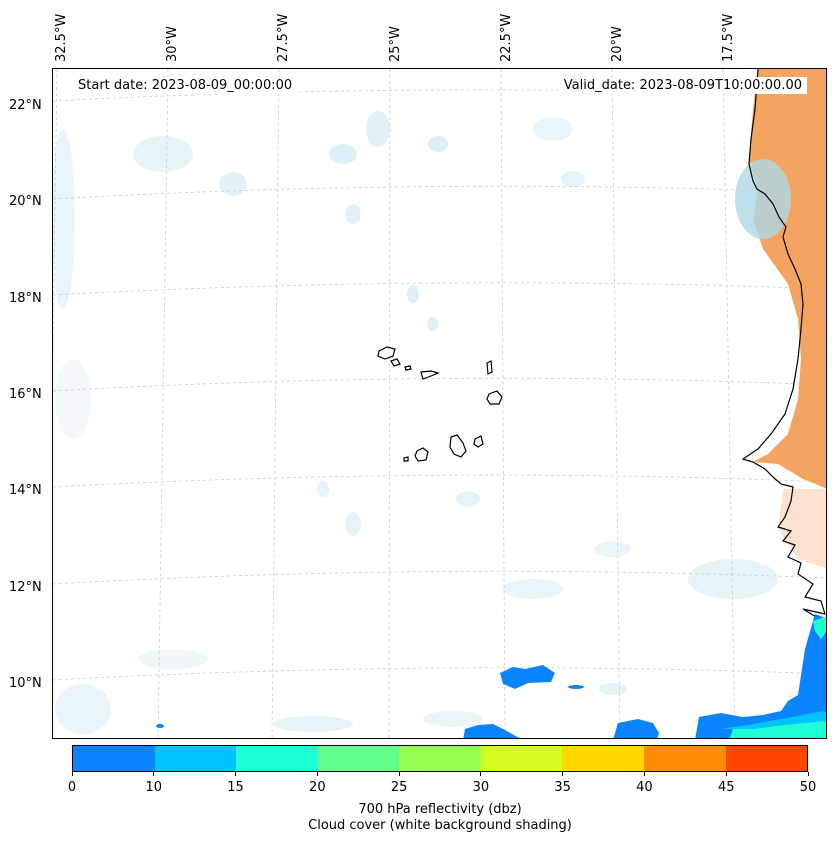 Image resolution: width=837 pixels, height=843 pixels. I want to click on colorbar-tick-label-6: 35, so click(562, 787).